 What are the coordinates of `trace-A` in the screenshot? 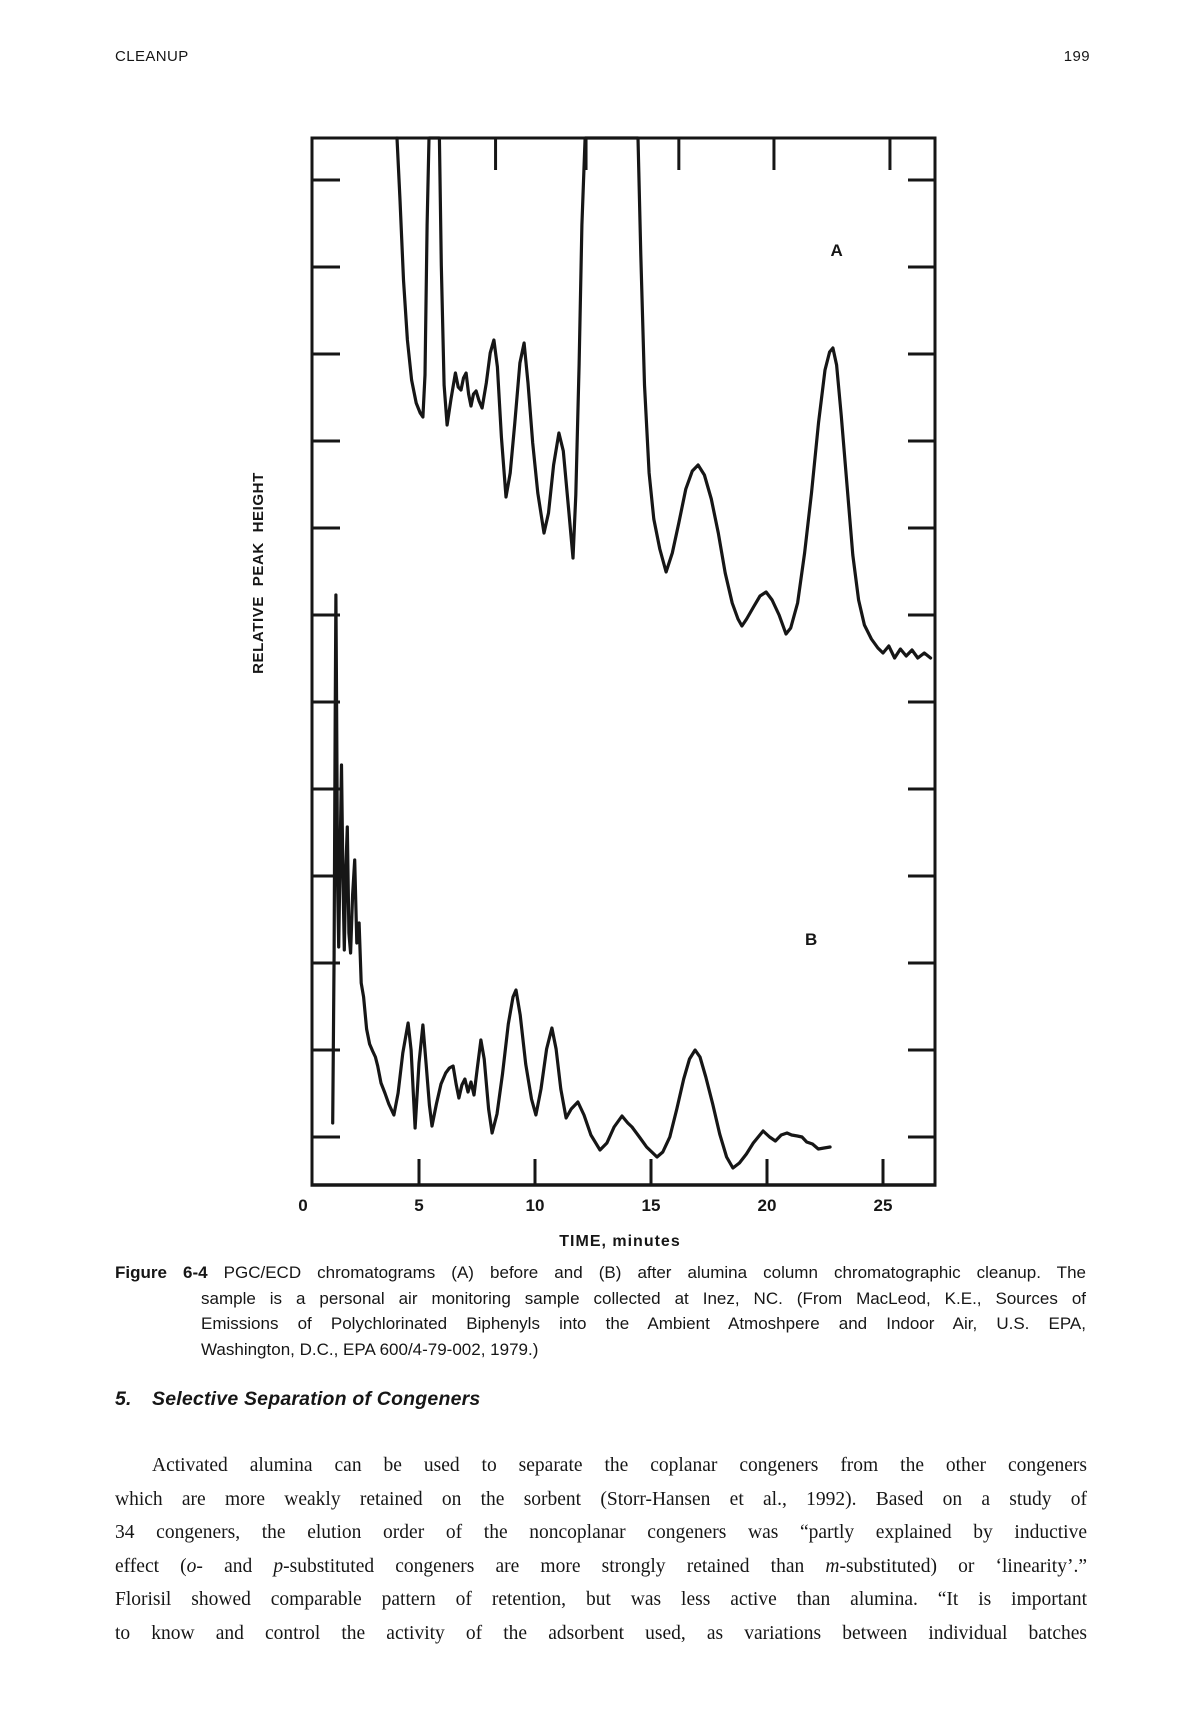 It's located at (664, 398).